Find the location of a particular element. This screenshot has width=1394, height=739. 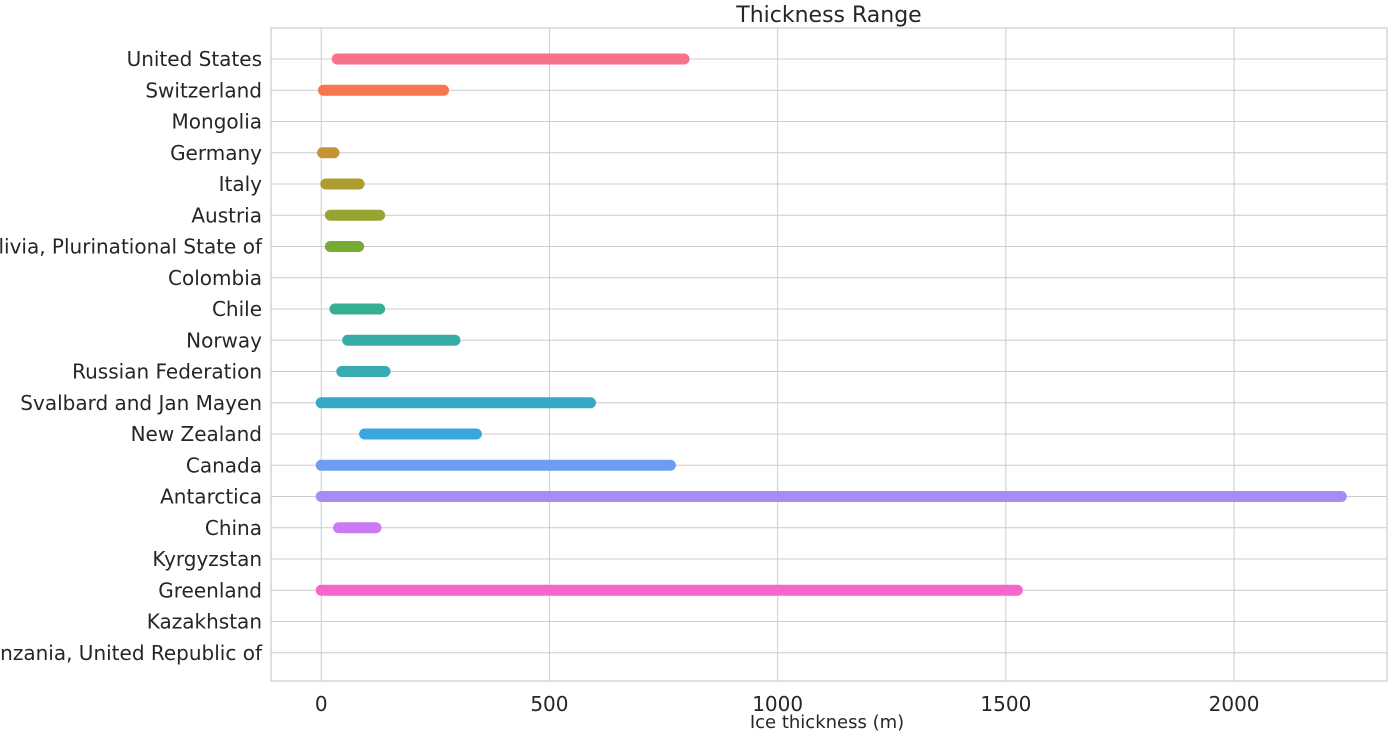

chart-title: Thickness Range is located at coordinates (828, 15).